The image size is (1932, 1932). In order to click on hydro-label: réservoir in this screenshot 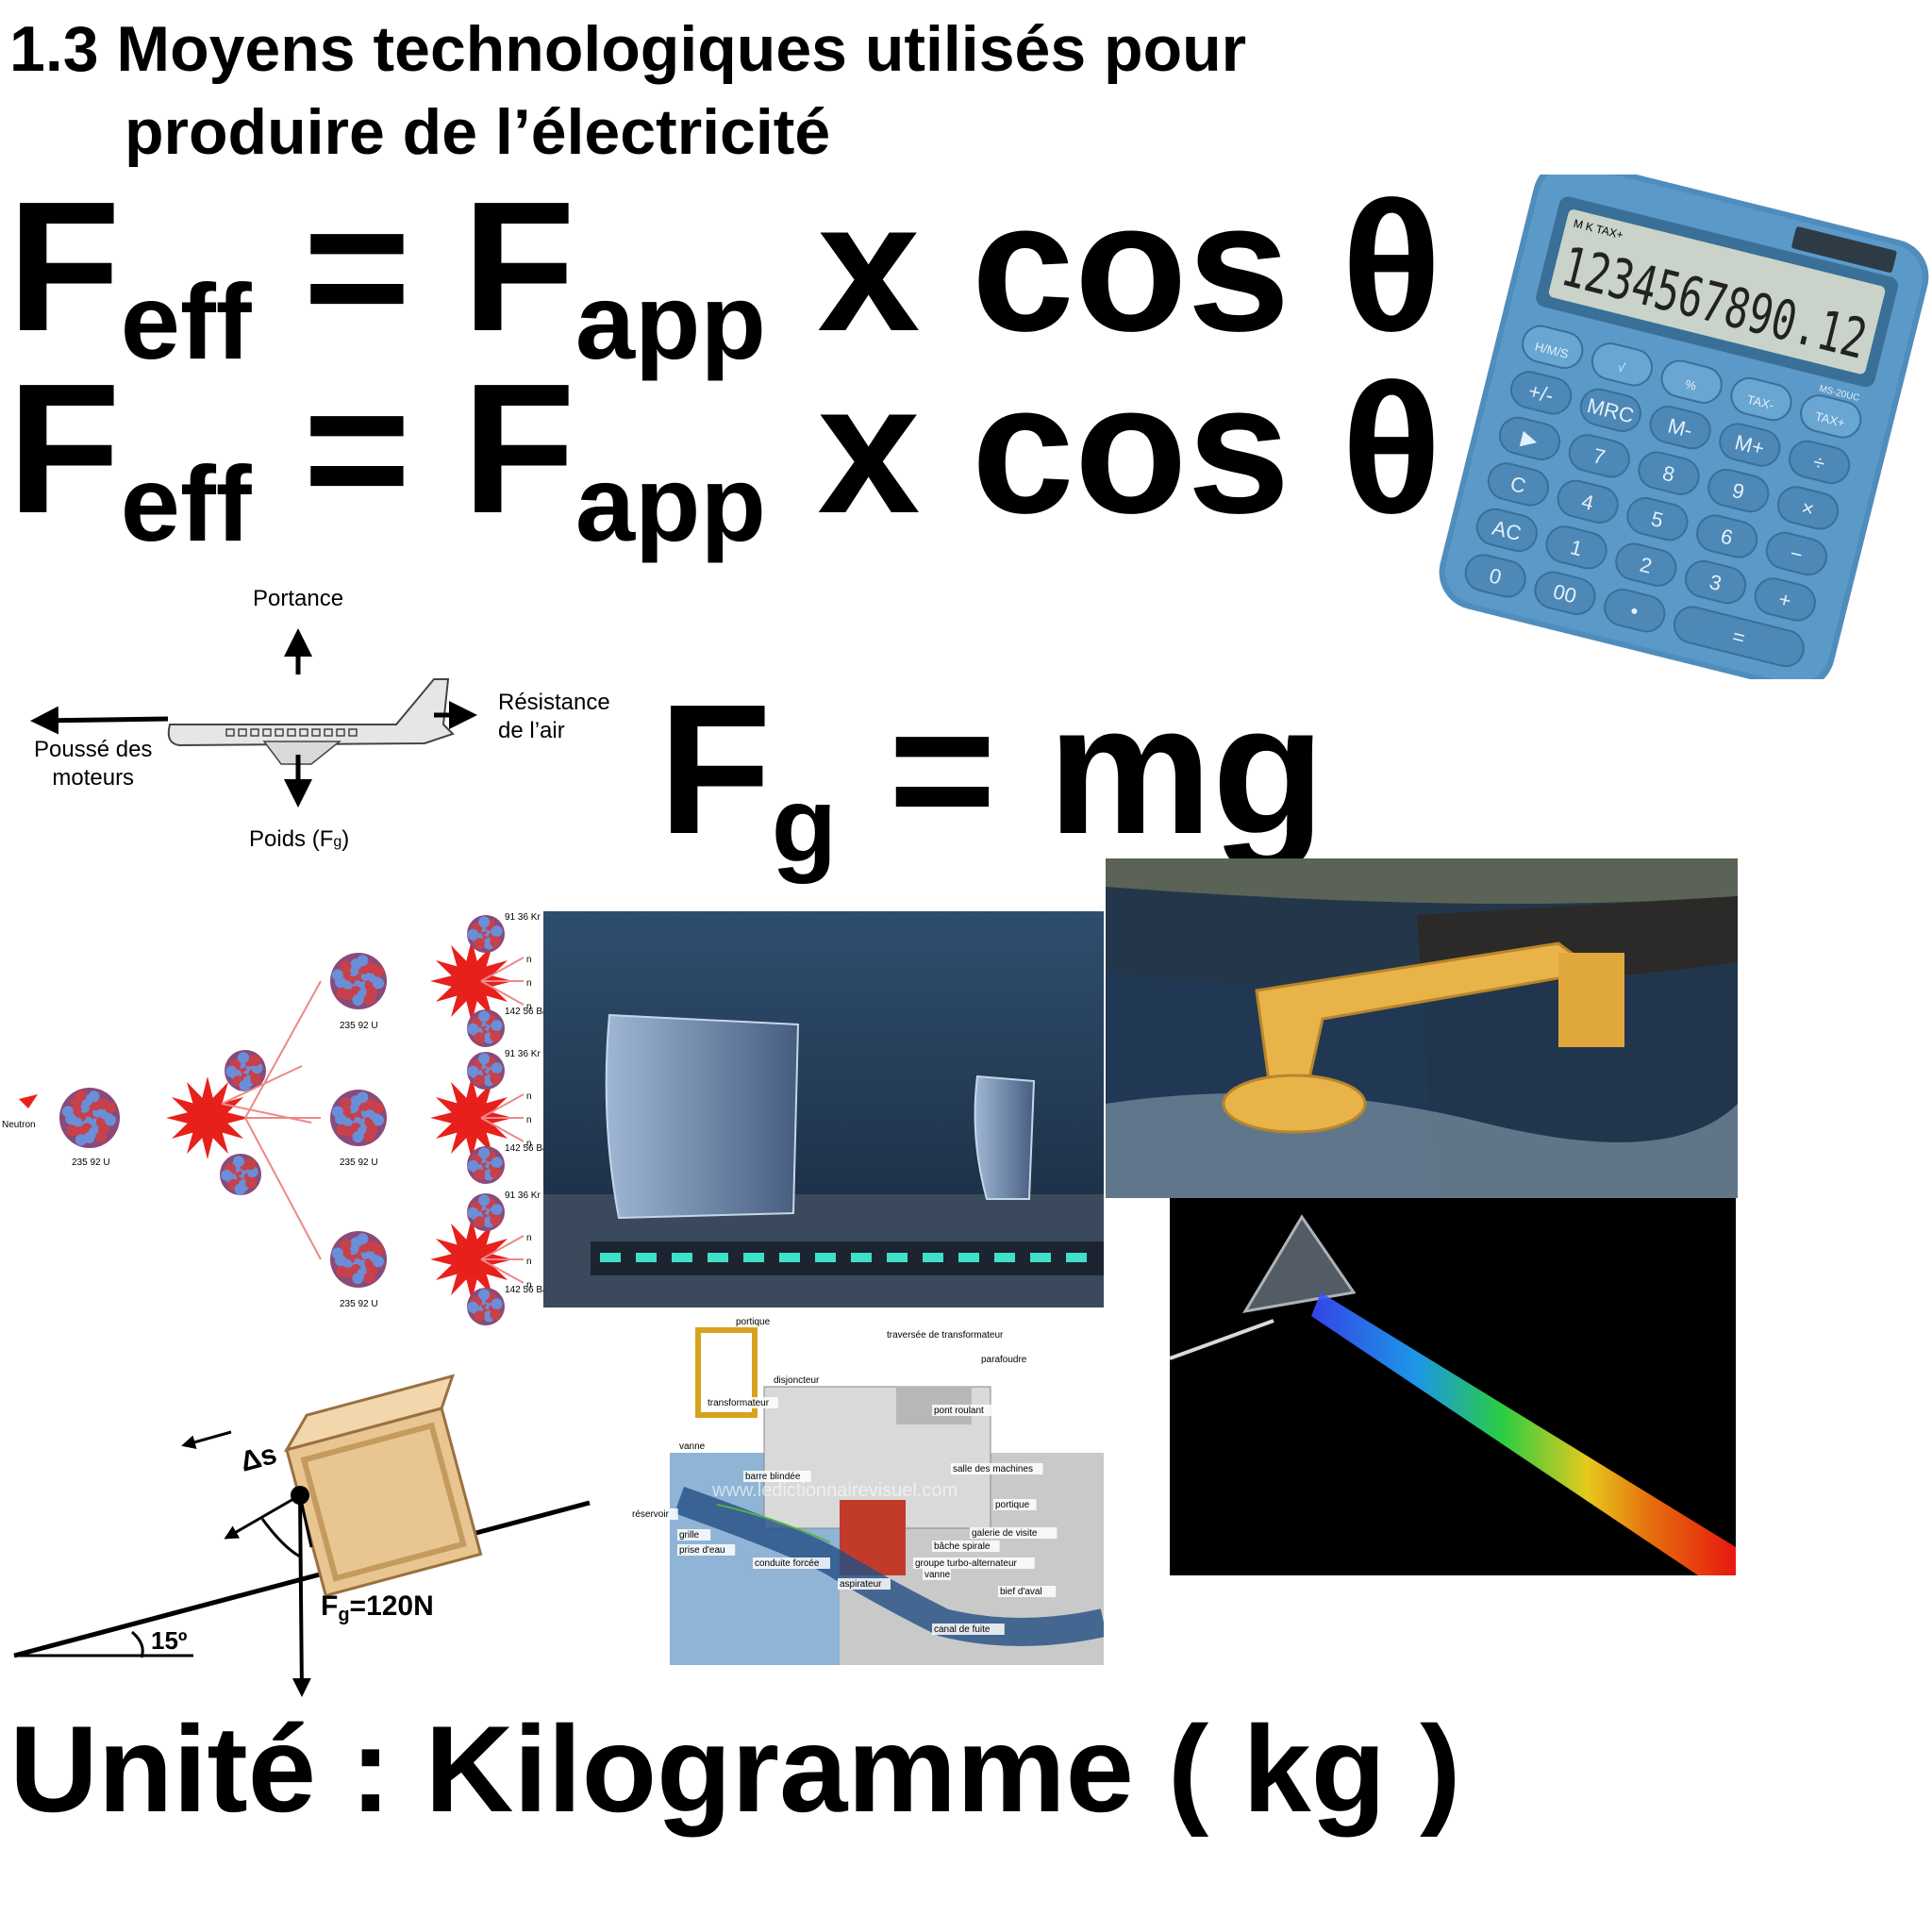, I will do `click(651, 1515)`.